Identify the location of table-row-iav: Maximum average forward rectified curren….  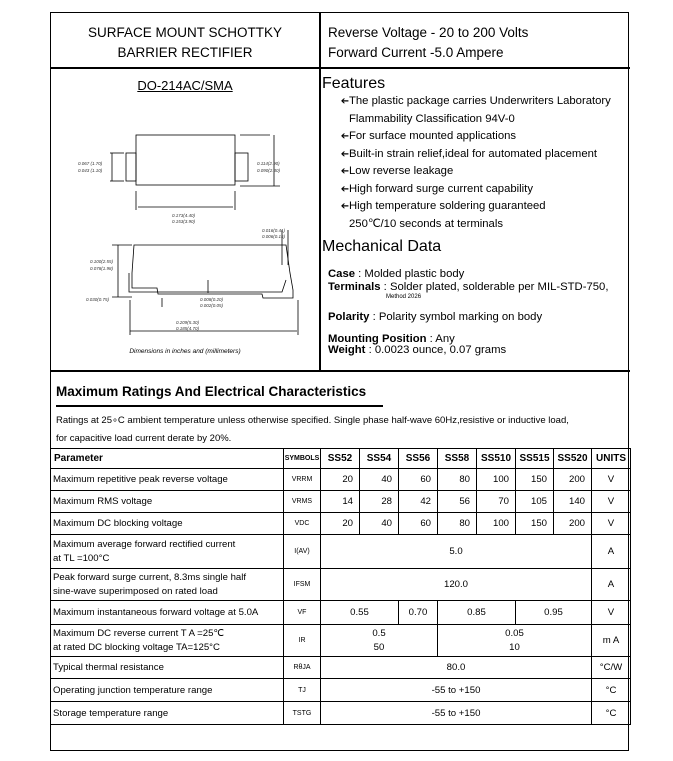
(340, 551).